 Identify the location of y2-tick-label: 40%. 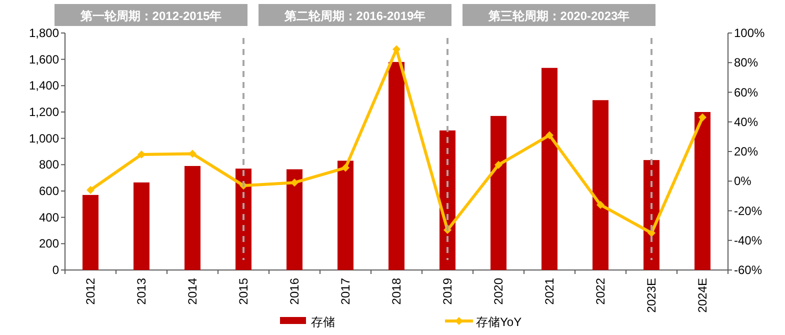
(746, 121).